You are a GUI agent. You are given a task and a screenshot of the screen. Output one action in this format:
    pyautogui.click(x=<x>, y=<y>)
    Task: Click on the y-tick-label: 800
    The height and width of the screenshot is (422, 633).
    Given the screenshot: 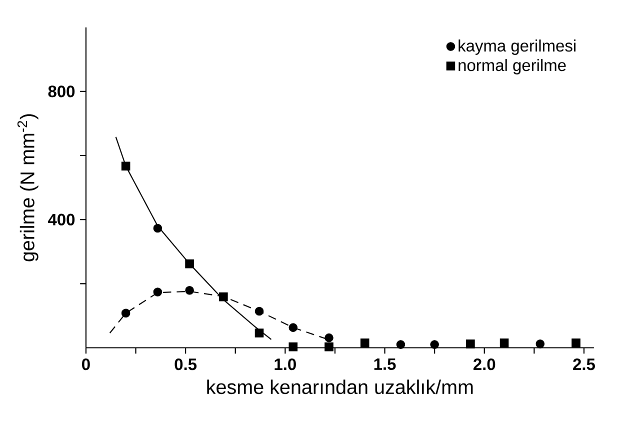 What is the action you would take?
    pyautogui.click(x=61, y=92)
    